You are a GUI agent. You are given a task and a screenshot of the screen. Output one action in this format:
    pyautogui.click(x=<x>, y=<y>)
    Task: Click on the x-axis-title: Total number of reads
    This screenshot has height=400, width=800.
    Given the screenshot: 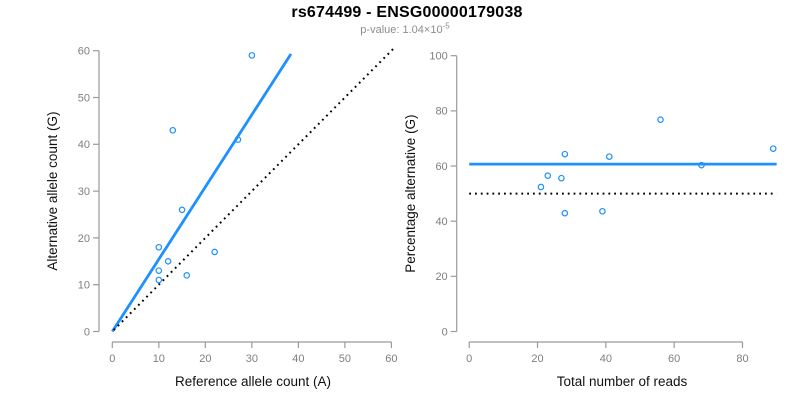 What is the action you would take?
    pyautogui.click(x=622, y=381)
    